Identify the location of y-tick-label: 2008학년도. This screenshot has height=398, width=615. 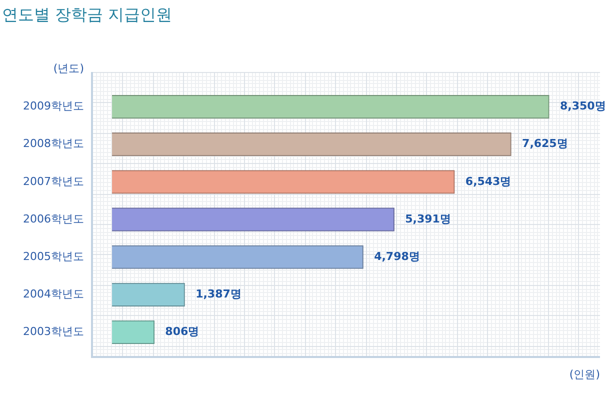
(53, 143).